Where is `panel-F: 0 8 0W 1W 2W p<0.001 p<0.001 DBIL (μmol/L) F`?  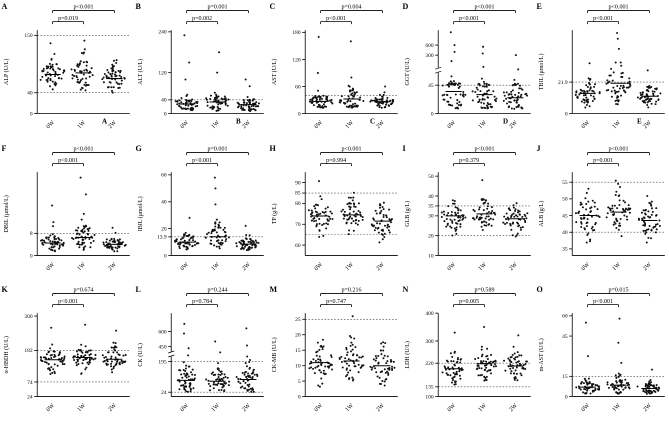
panel-F: 0 8 0W 1W 2W p<0.001 p<0.001 DBIL (μmol/L) F is located at coordinates (67, 213).